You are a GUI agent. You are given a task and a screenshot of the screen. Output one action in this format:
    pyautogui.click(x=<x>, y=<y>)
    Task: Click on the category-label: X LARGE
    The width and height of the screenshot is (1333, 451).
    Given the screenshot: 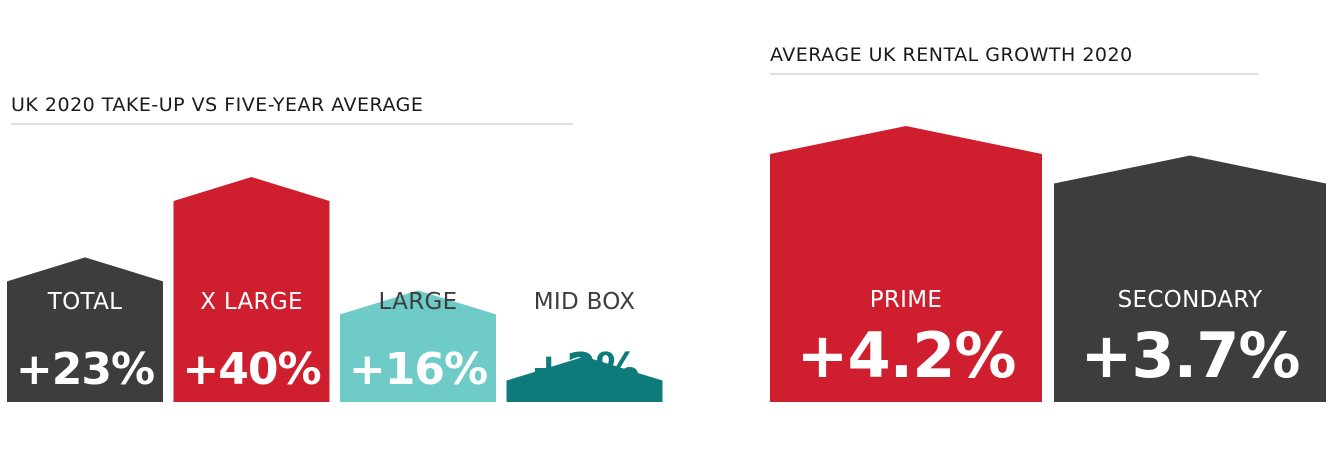 What is the action you would take?
    pyautogui.click(x=251, y=302)
    